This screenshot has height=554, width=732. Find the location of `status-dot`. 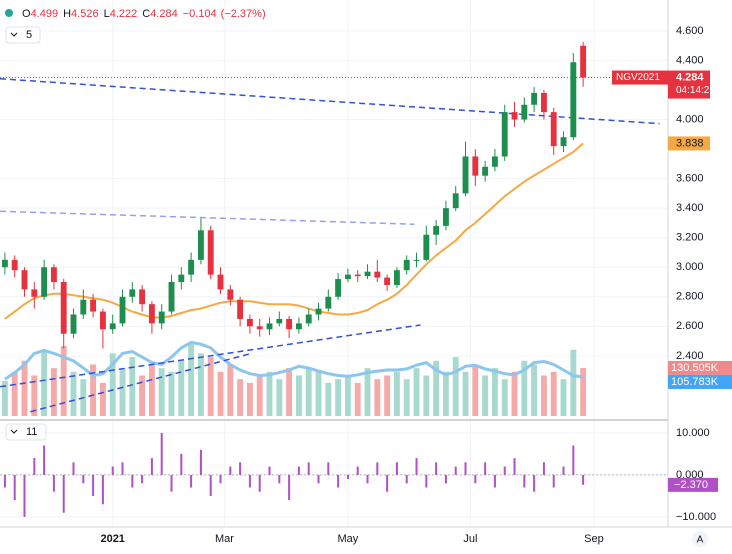

status-dot is located at coordinates (9, 13).